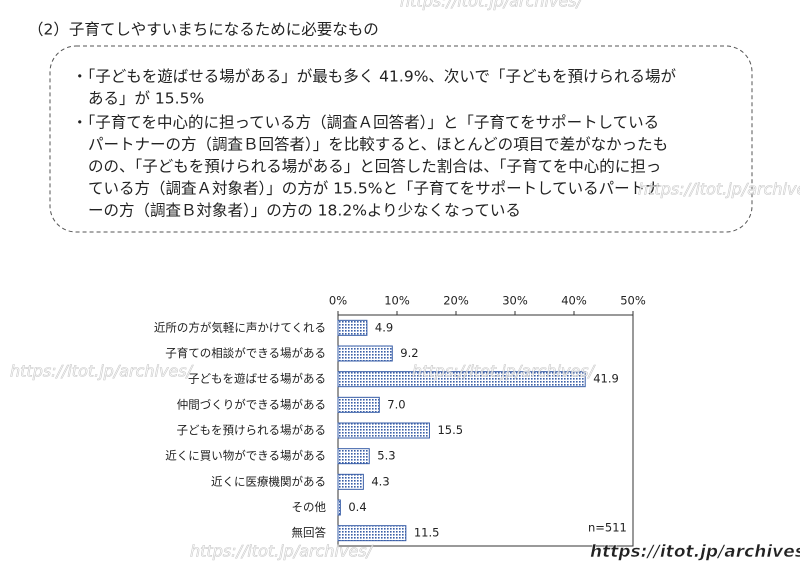 The width and height of the screenshot is (800, 578). I want to click on value-label: 15.5, so click(450, 430).